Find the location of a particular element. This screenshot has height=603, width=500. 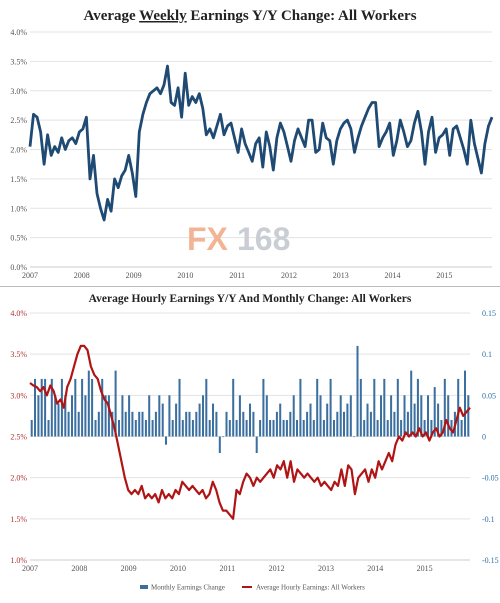

chart2-left-tick-label: 3.0% is located at coordinates (18, 395).